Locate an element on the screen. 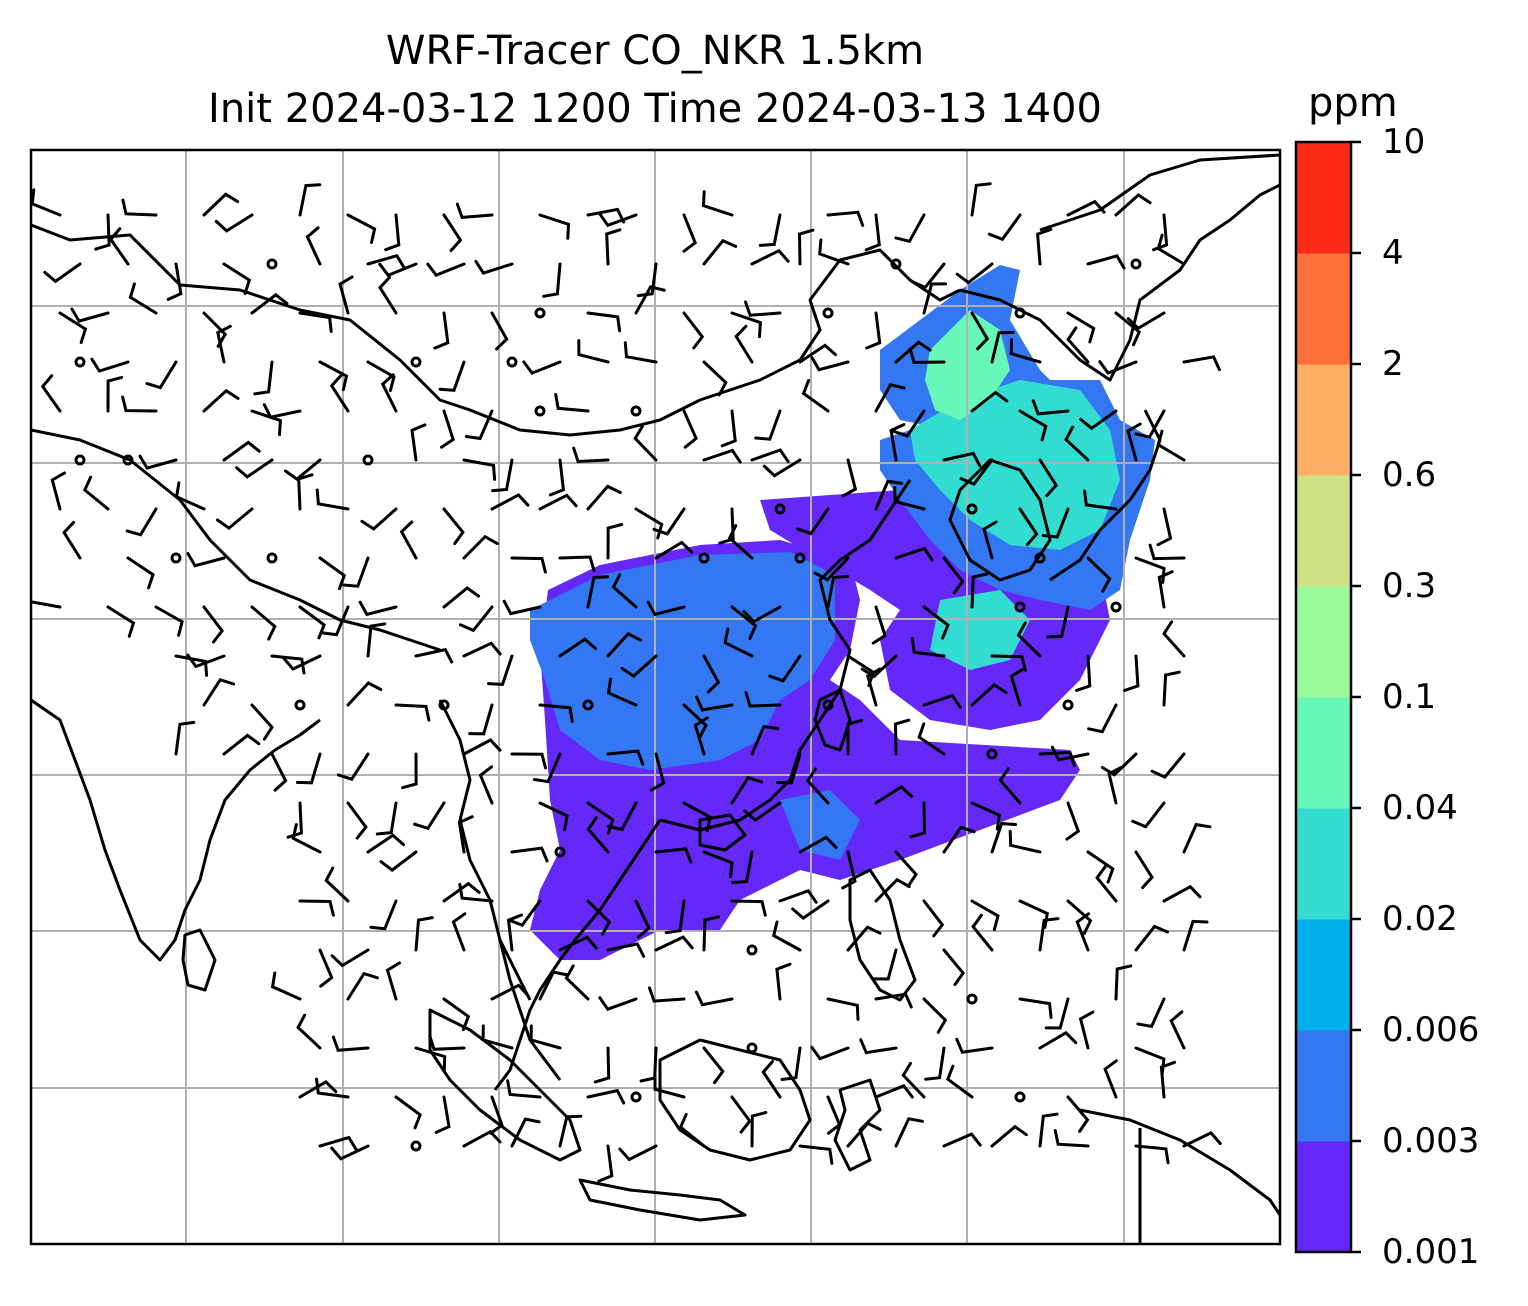  colorbar-unit-label: ppm is located at coordinates (1353, 103).